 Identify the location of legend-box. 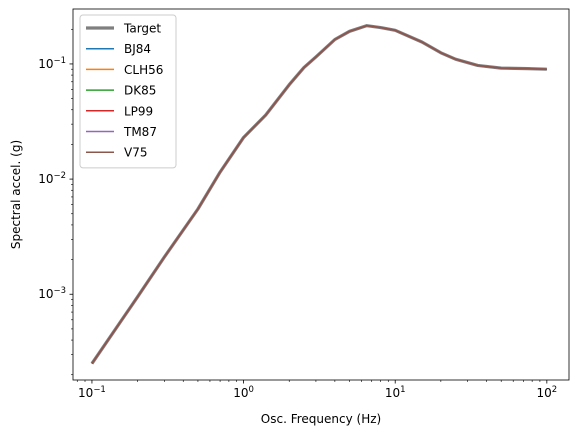
(128, 91).